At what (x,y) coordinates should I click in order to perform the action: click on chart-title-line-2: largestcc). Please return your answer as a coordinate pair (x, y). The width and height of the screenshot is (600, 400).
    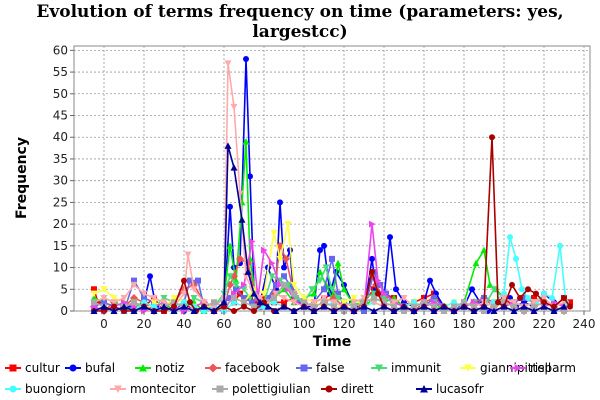
    Looking at the image, I should click on (299, 32).